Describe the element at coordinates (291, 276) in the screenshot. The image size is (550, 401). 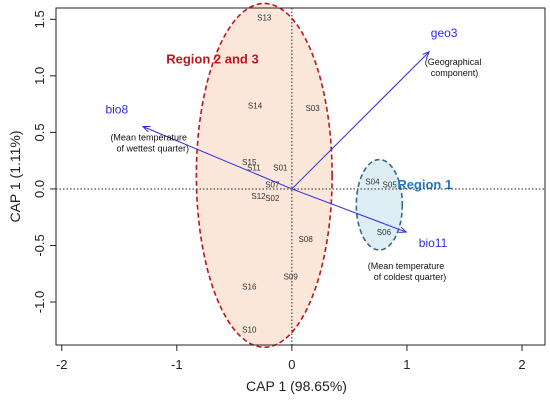
I see `site-point: S09` at that location.